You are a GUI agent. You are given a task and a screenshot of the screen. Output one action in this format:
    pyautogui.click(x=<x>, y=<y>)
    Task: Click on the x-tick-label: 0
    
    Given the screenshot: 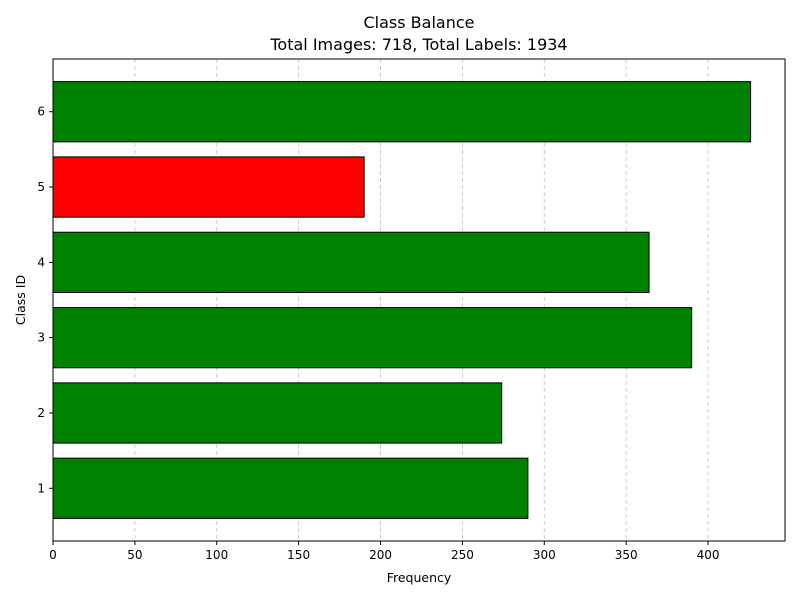 What is the action you would take?
    pyautogui.click(x=53, y=555)
    